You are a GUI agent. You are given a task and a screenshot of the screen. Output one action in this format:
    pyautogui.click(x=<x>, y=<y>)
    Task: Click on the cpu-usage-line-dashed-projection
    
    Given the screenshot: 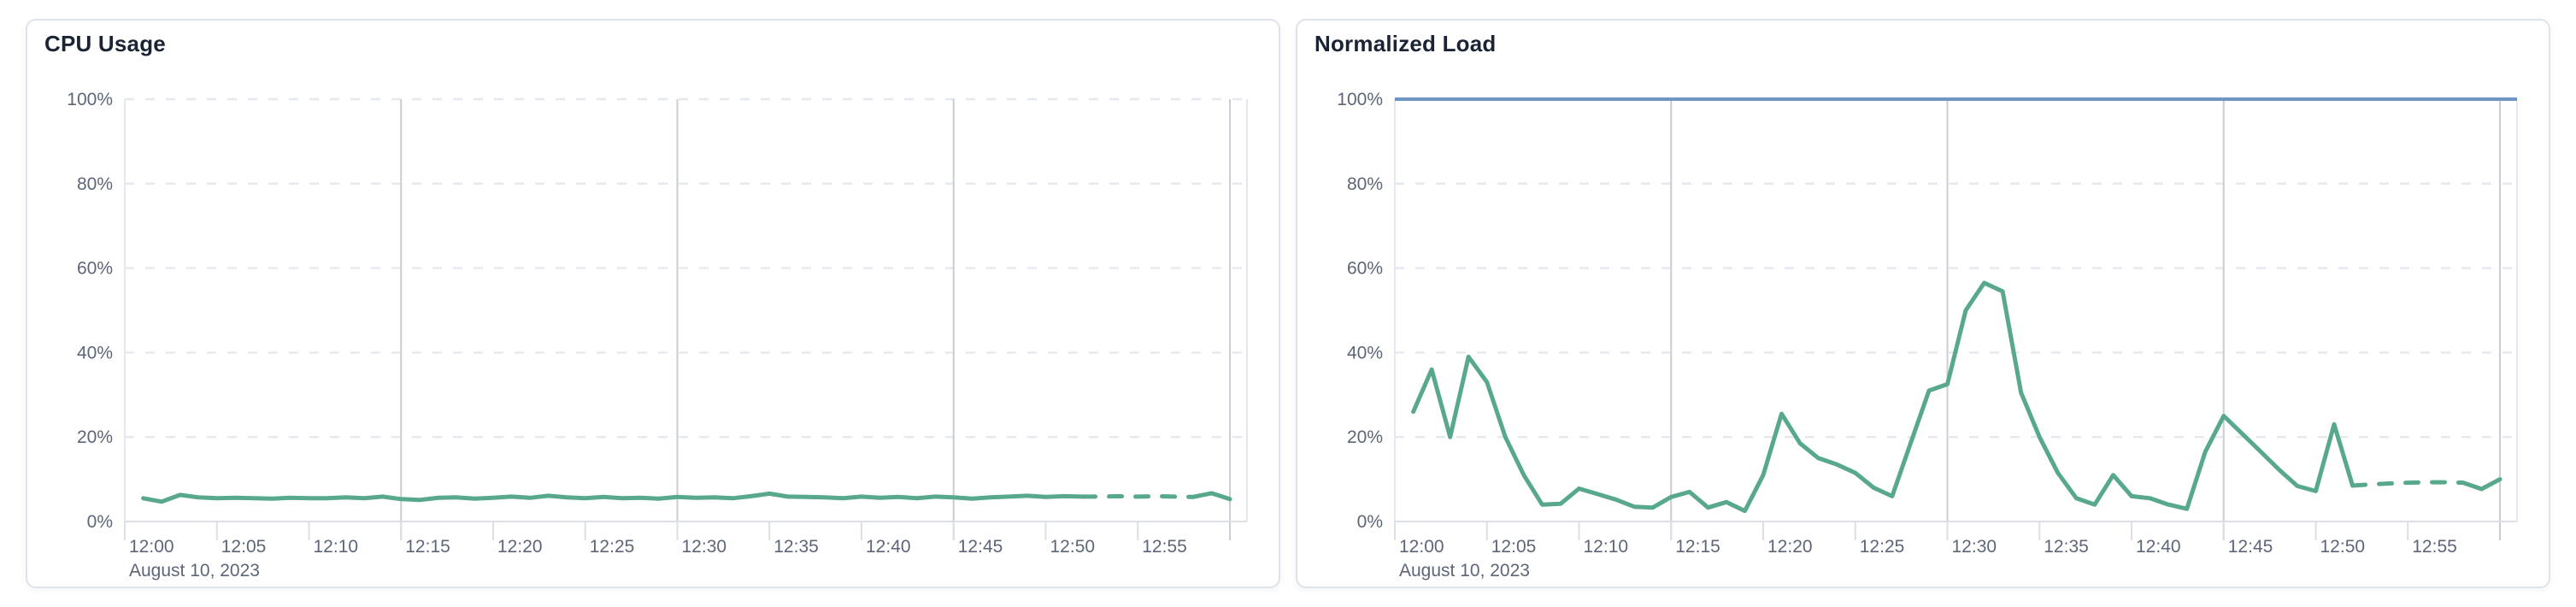 What is the action you would take?
    pyautogui.click(x=1138, y=496)
    